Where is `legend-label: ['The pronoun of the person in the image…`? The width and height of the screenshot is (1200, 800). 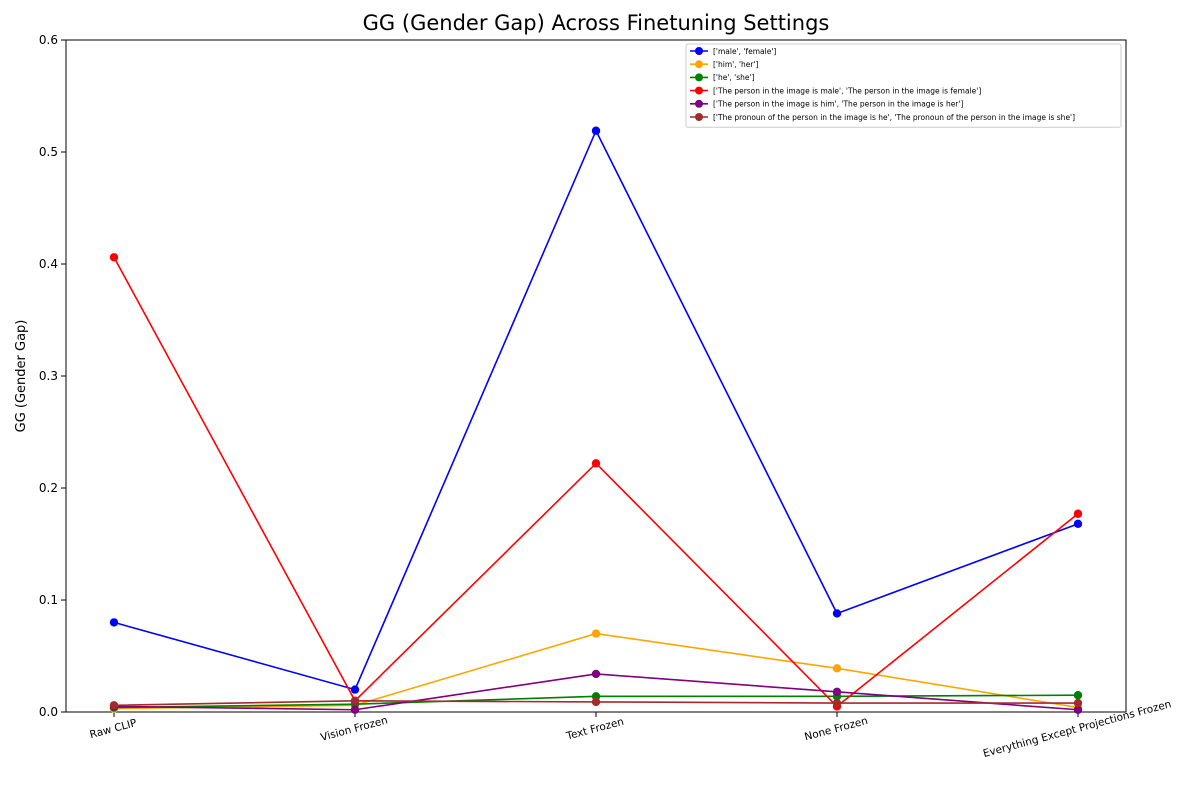 legend-label: ['The pronoun of the person in the image… is located at coordinates (894, 117).